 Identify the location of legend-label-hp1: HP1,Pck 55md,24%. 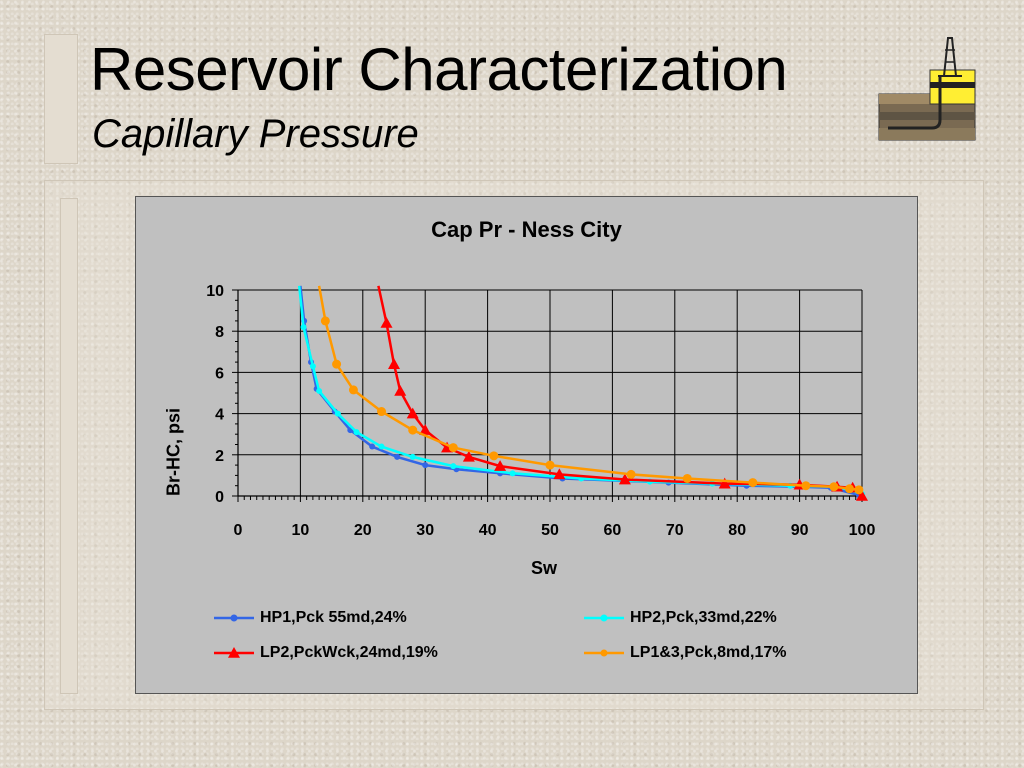
(333, 617).